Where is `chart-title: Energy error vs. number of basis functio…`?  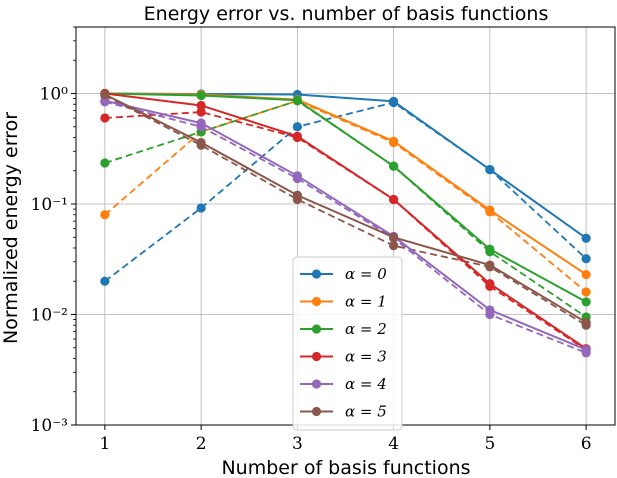 chart-title: Energy error vs. number of basis functio… is located at coordinates (346, 14).